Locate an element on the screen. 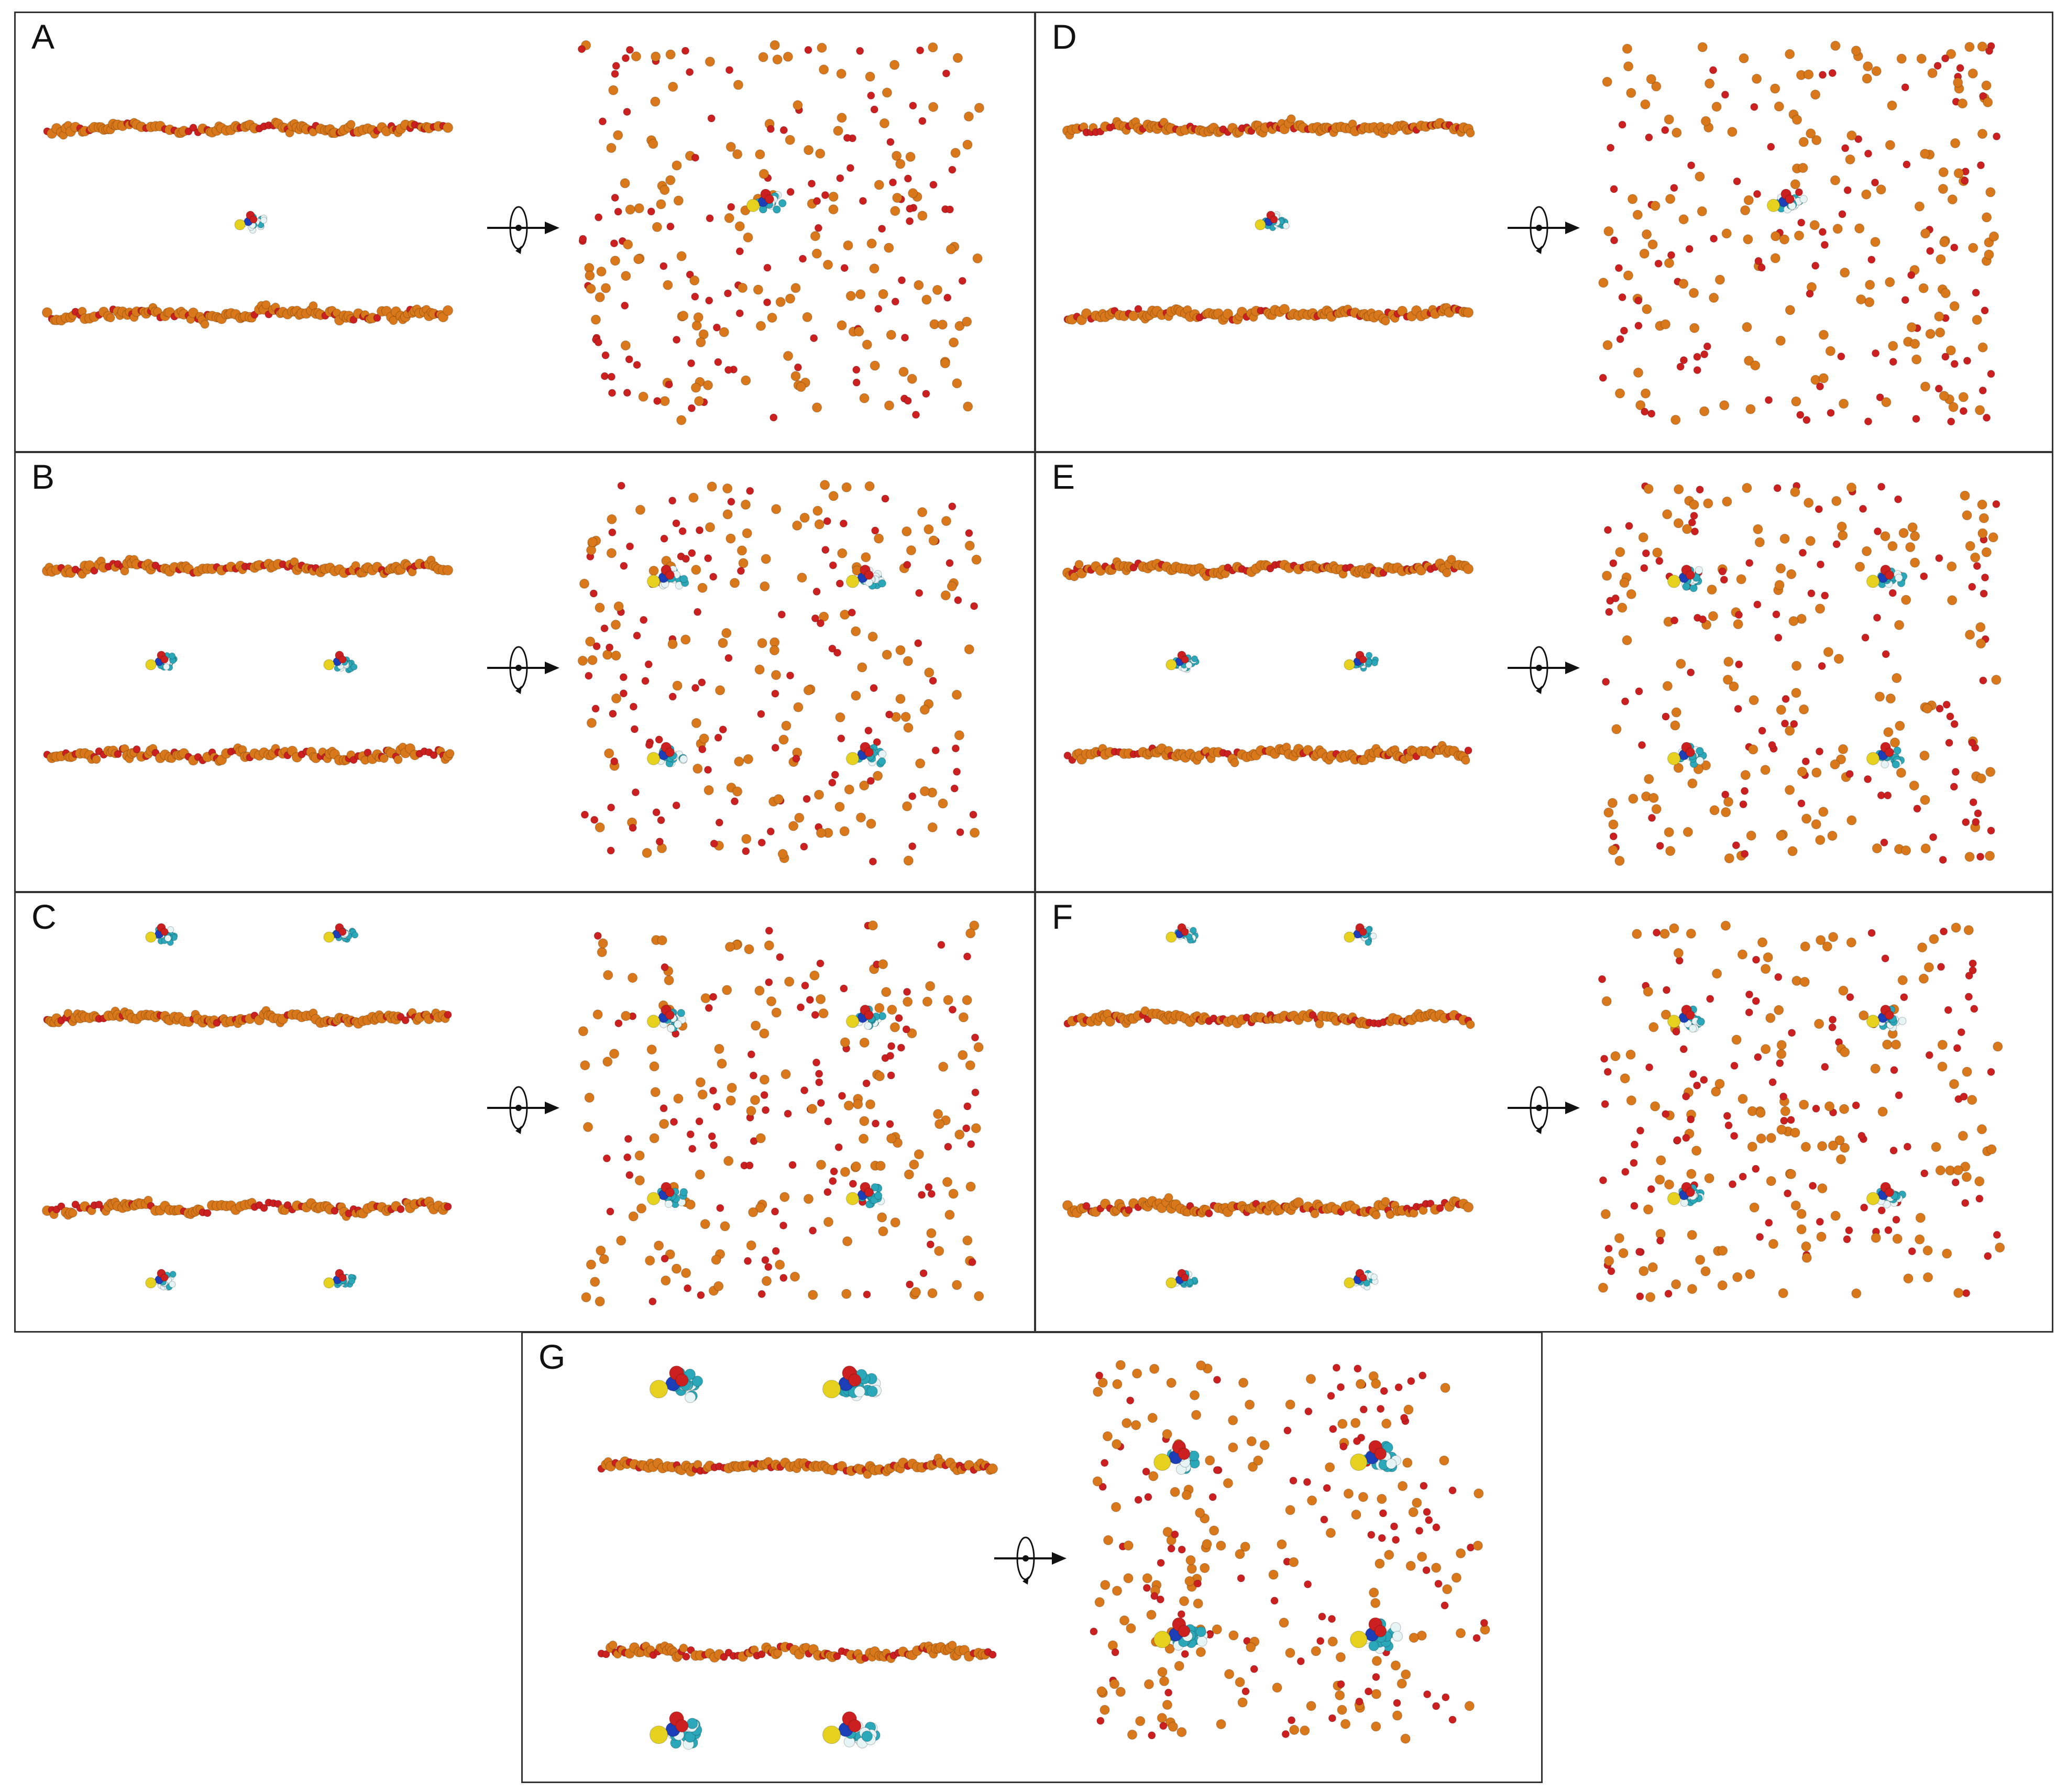 The image size is (2067, 1792). sulfur-atom is located at coordinates (151, 1283).